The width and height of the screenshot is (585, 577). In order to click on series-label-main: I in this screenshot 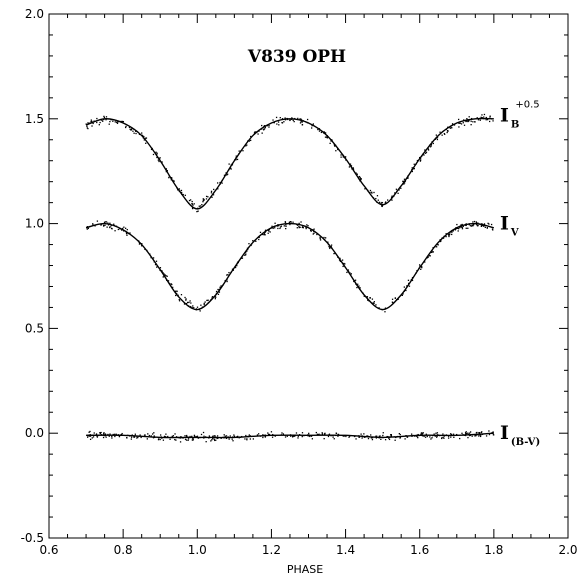, I will do `click(504, 433)`.